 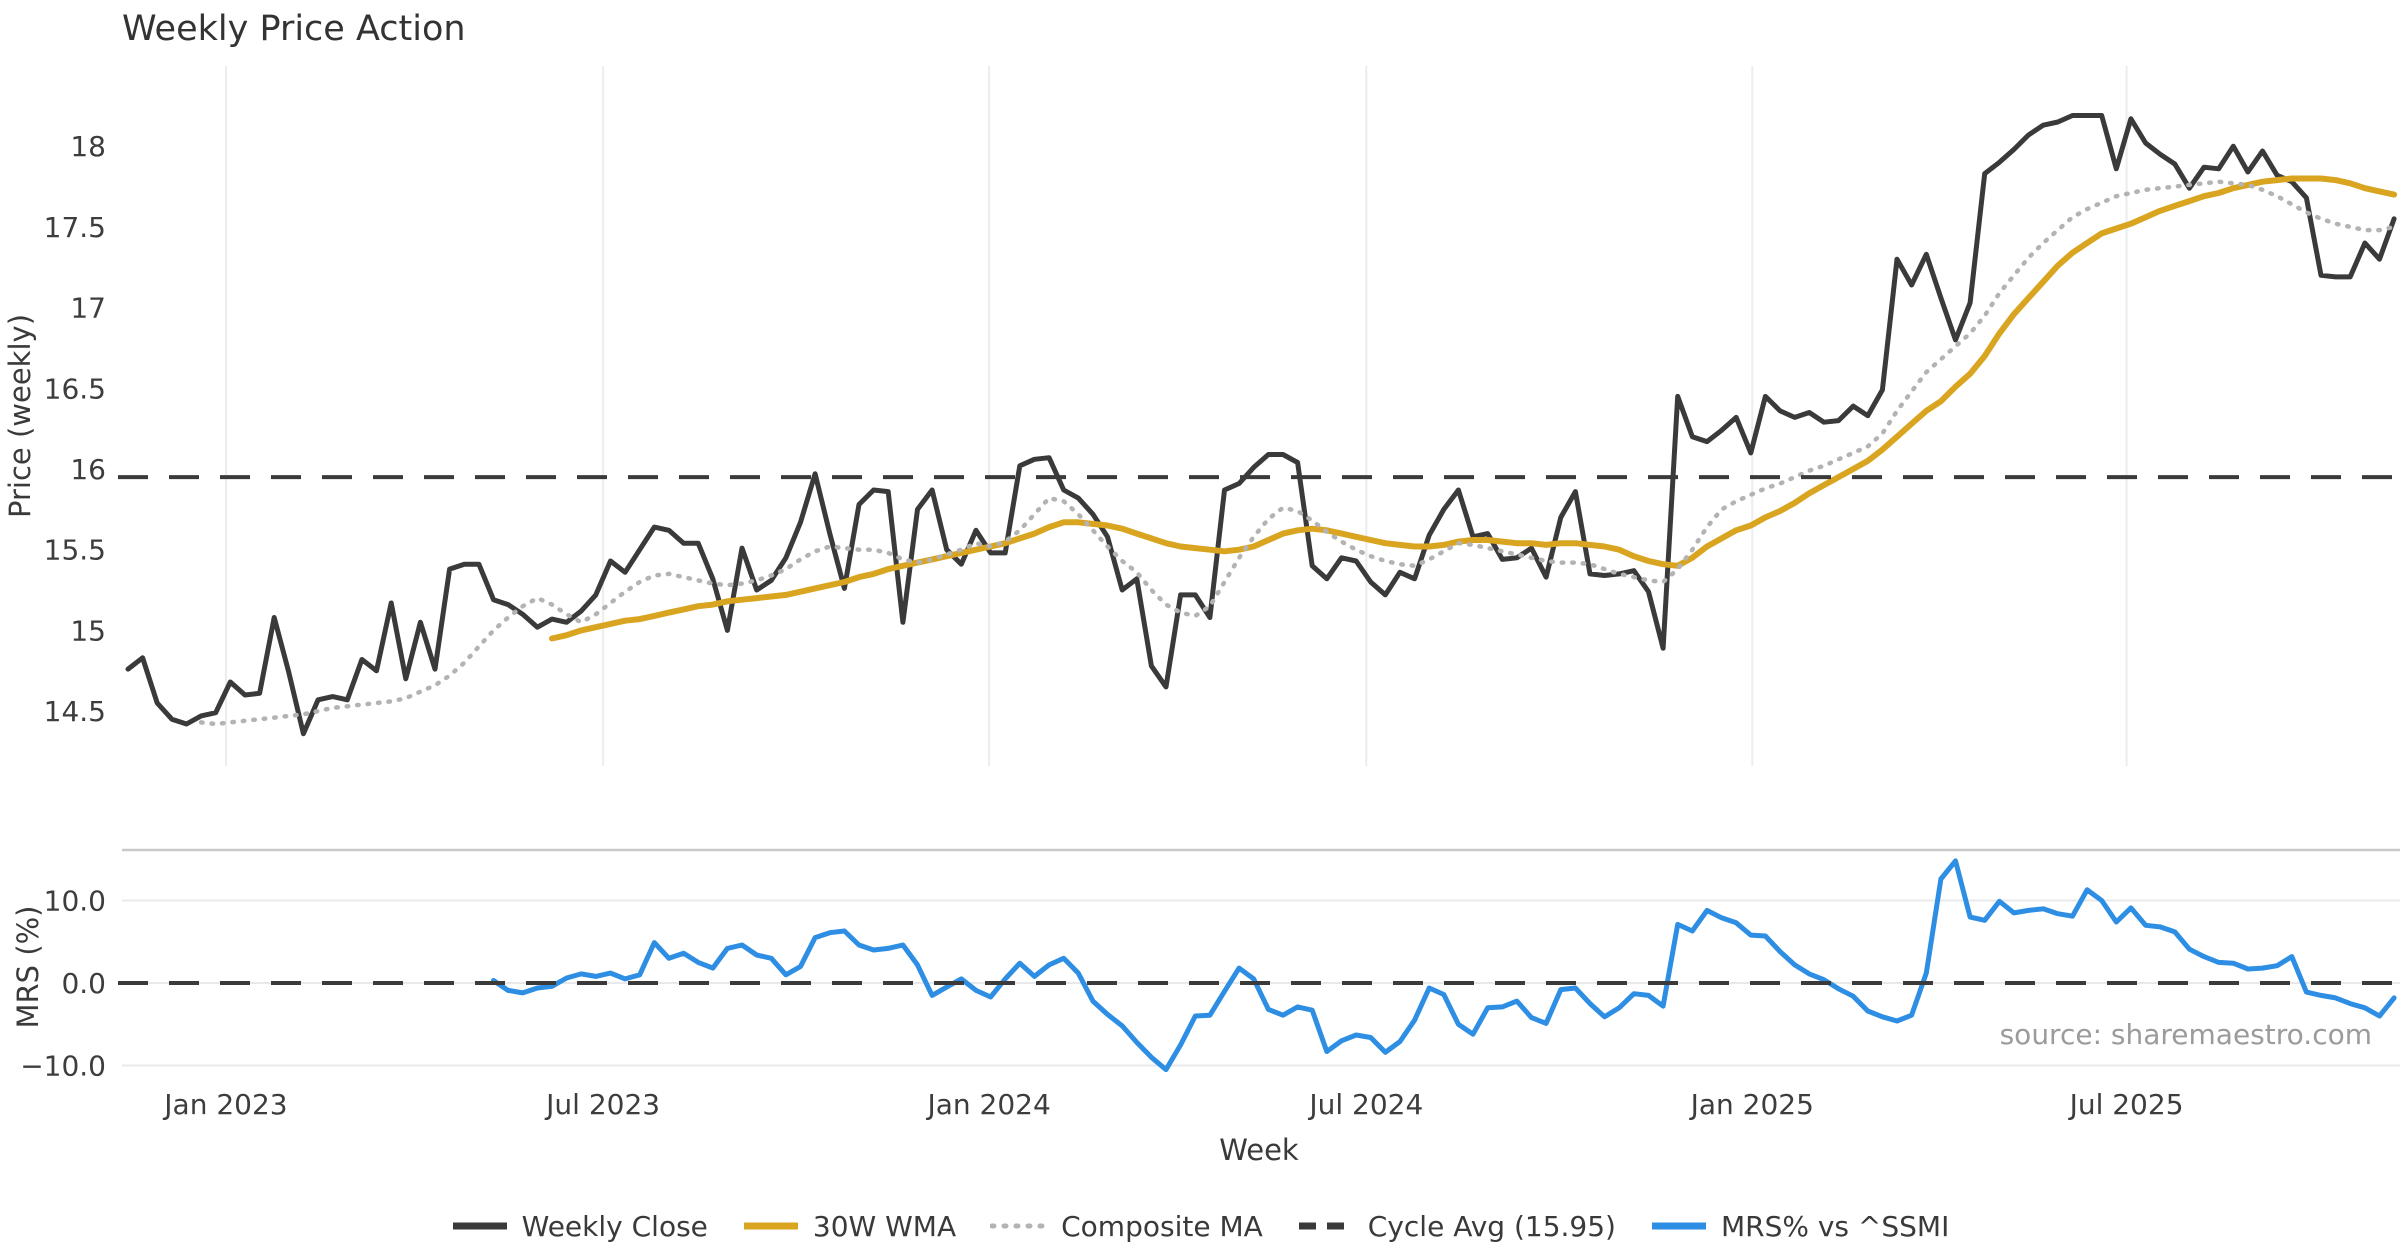 What do you see at coordinates (479, 1226) in the screenshot?
I see `legend-swatch-weekly-close` at bounding box center [479, 1226].